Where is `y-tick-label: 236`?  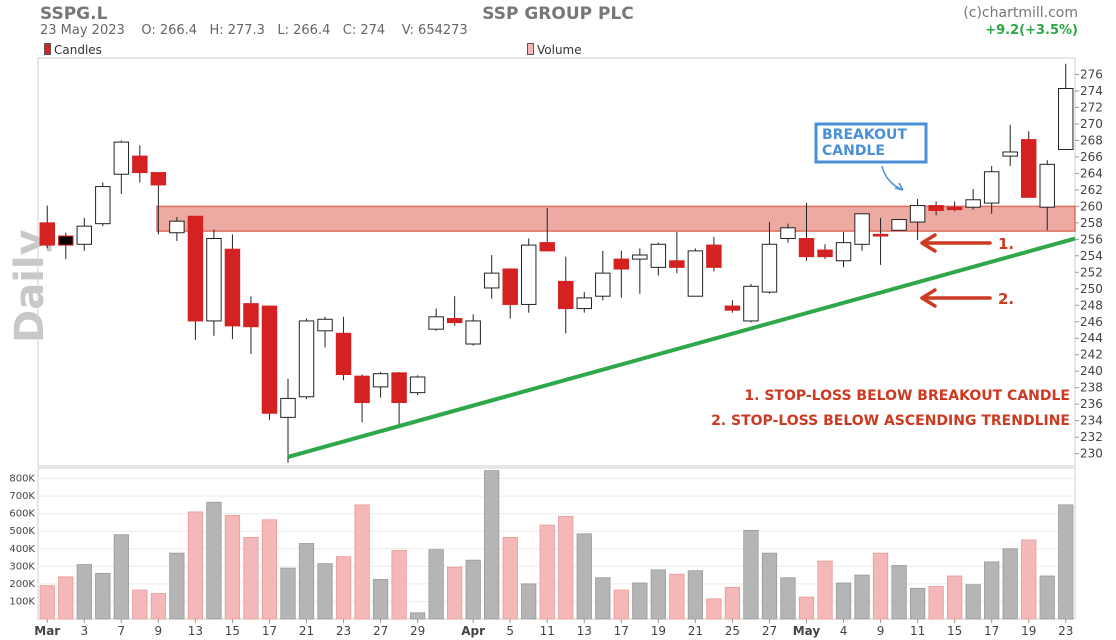 y-tick-label: 236 is located at coordinates (1091, 404).